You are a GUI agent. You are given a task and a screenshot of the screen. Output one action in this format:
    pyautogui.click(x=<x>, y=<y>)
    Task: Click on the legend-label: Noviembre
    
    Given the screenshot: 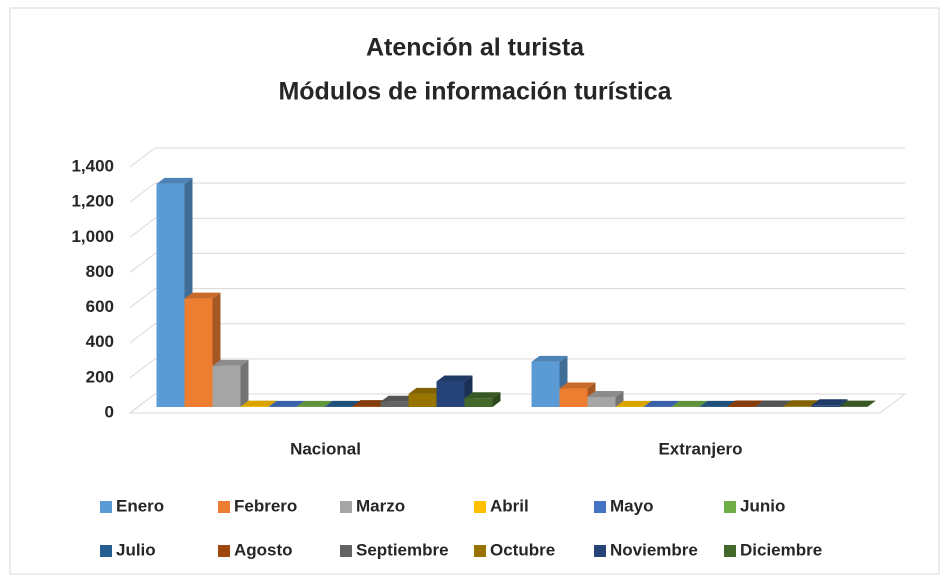 What is the action you would take?
    pyautogui.click(x=654, y=549)
    